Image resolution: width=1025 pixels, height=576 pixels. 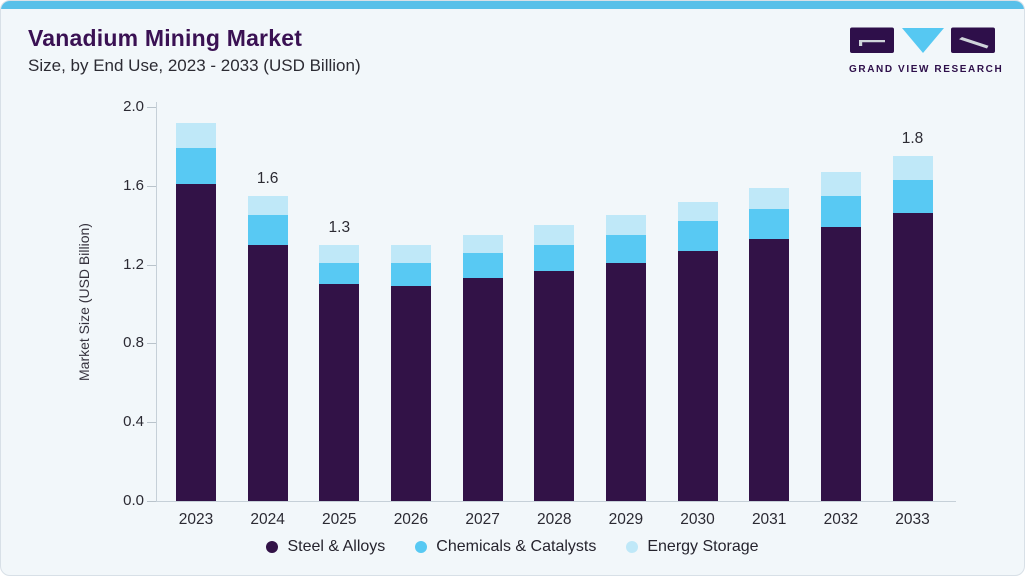 What do you see at coordinates (703, 546) in the screenshot?
I see `legend-label: Energy Storage` at bounding box center [703, 546].